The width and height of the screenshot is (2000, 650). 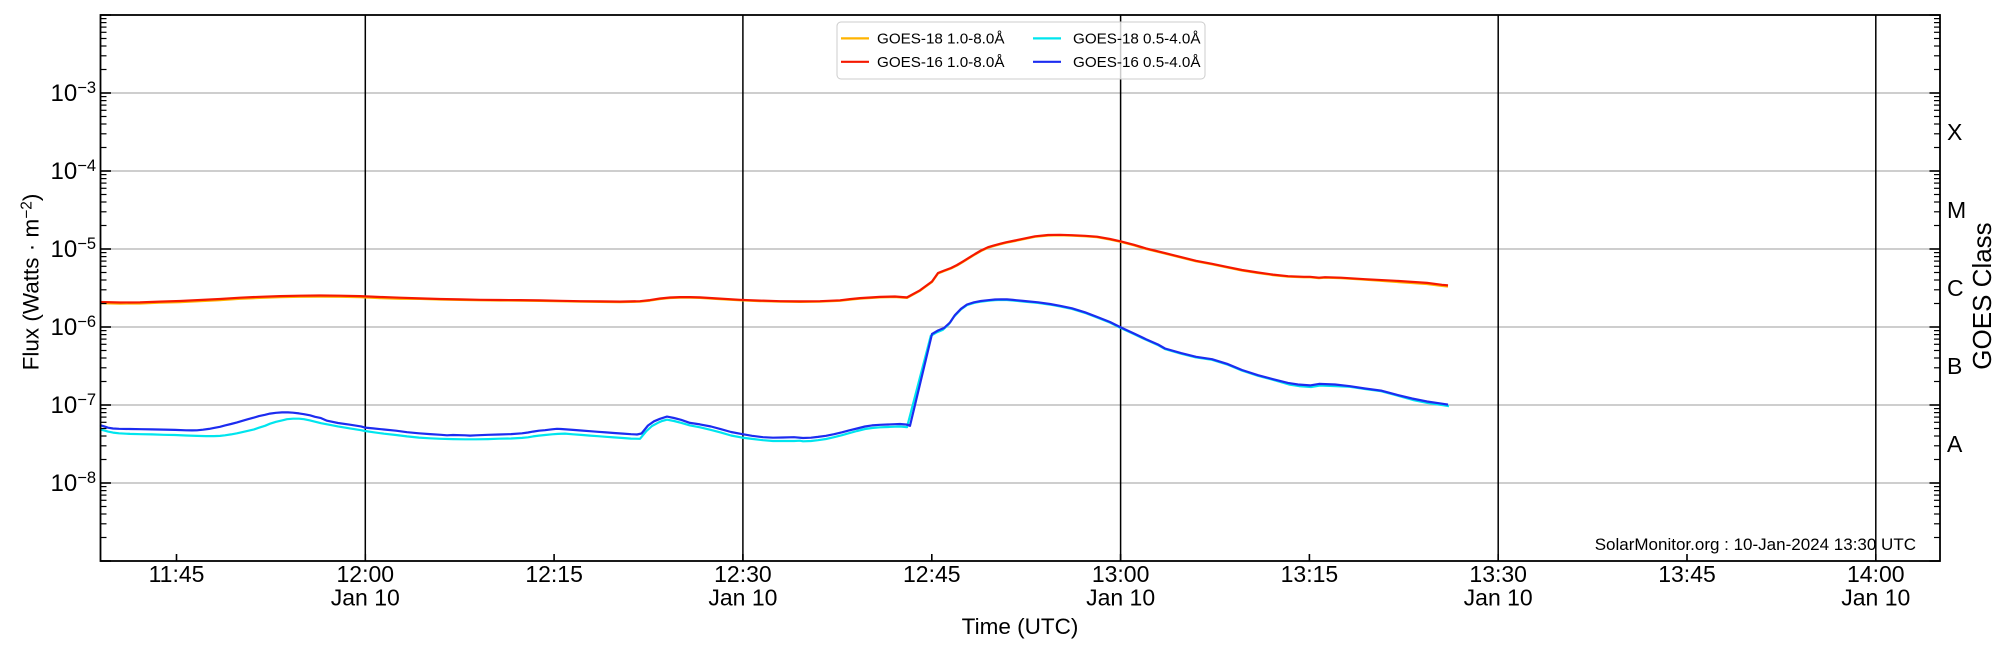 What do you see at coordinates (1956, 210) in the screenshot?
I see `svg-text: M` at bounding box center [1956, 210].